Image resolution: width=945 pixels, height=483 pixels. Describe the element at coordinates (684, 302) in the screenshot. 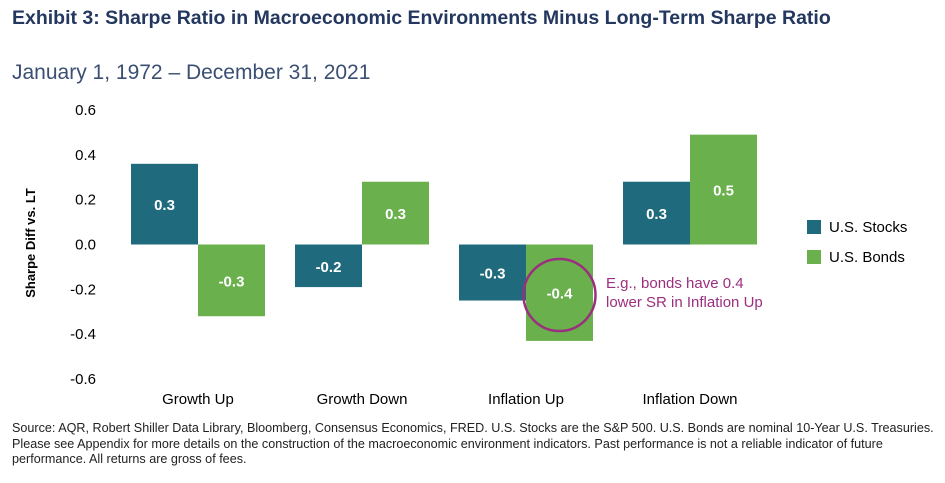

I see `annotation-text: lower SR in Inflation Up` at that location.